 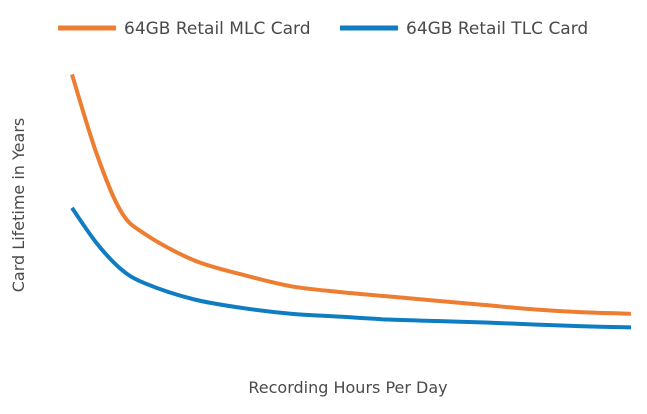 I want to click on legend-item-tlc: 64GB Retail TLC Card, so click(x=464, y=29).